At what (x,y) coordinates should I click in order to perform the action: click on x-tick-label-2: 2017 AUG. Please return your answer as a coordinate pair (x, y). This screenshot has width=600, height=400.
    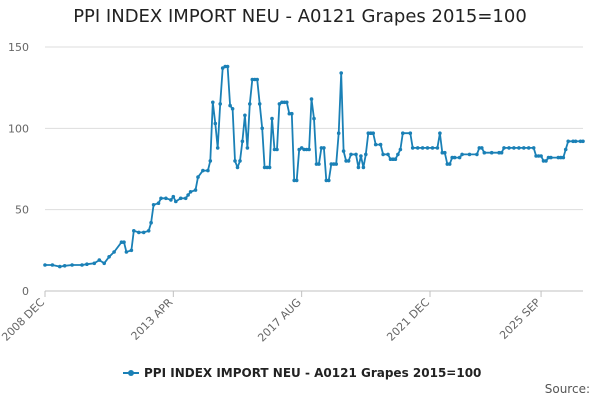
    Looking at the image, I should click on (279, 320).